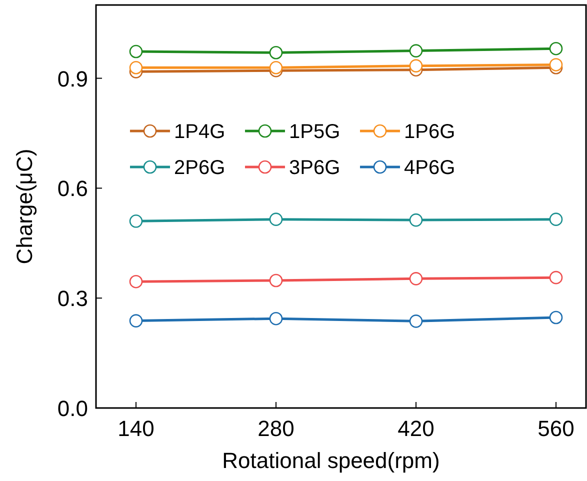  What do you see at coordinates (556, 428) in the screenshot?
I see `x-tick-label: 560` at bounding box center [556, 428].